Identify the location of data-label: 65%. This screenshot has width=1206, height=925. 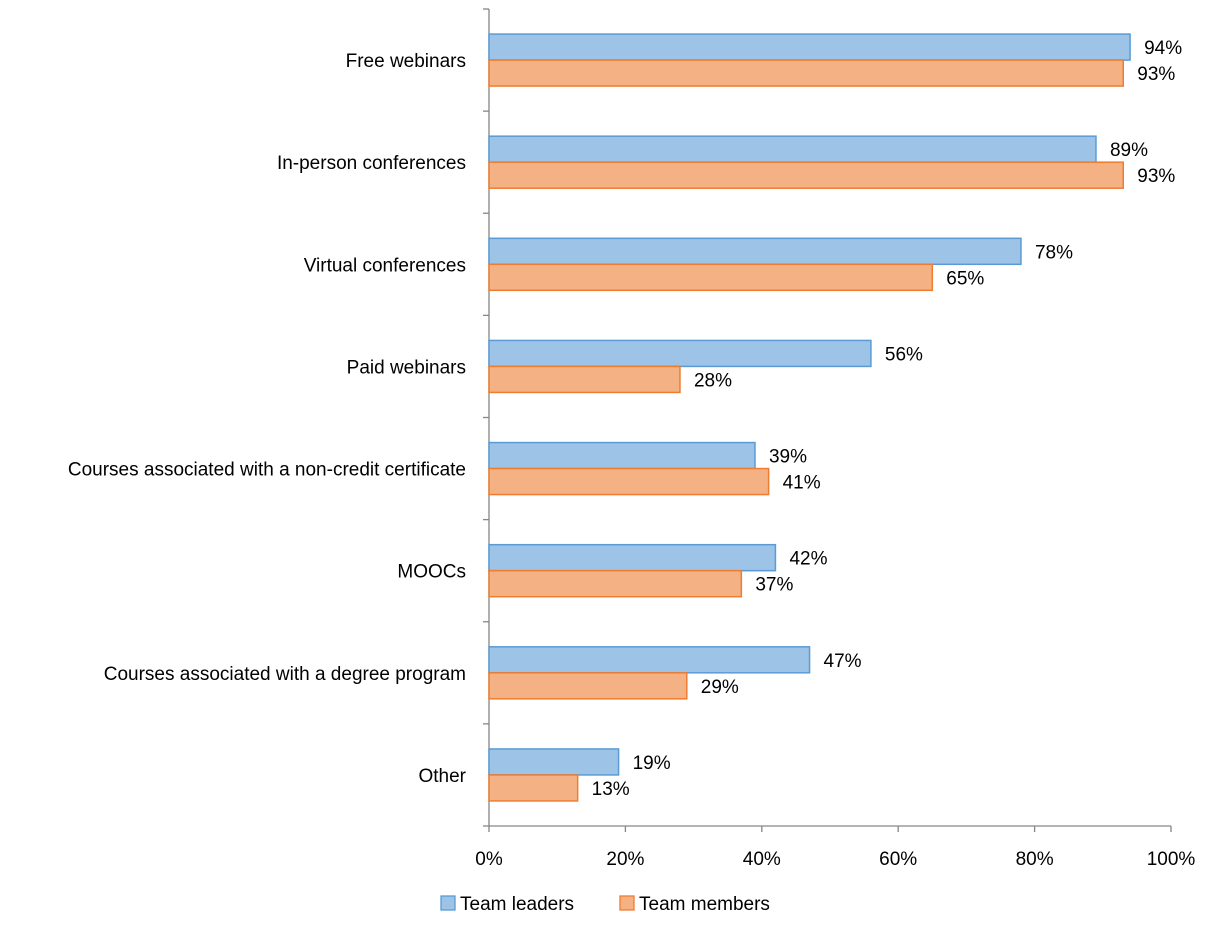
(965, 278).